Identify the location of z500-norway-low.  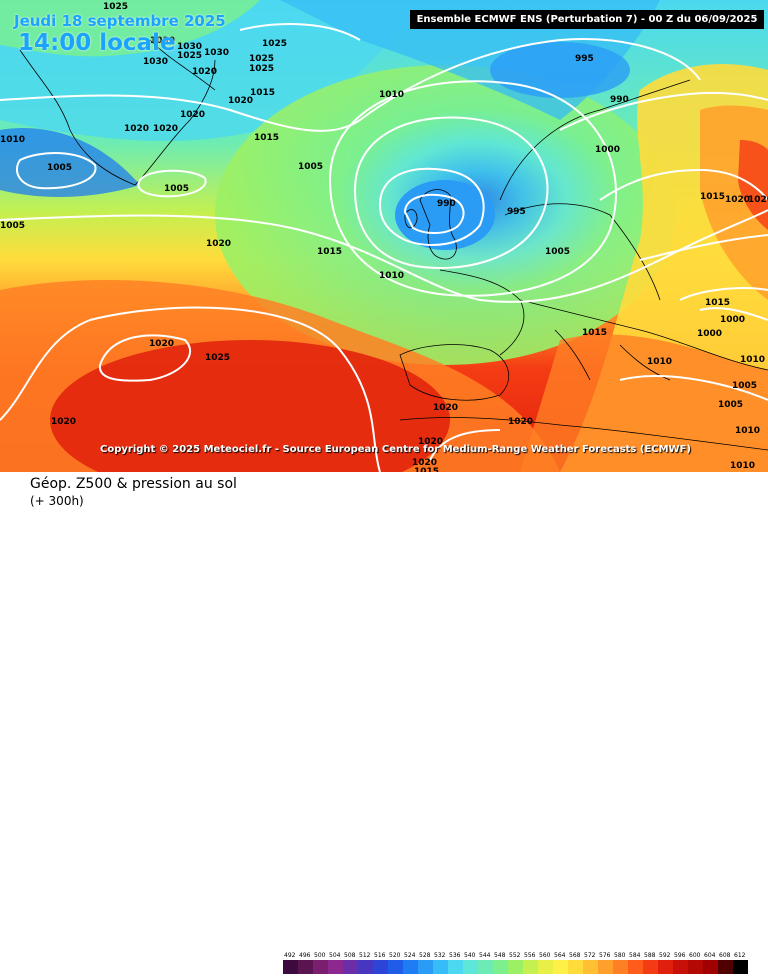
(560, 70).